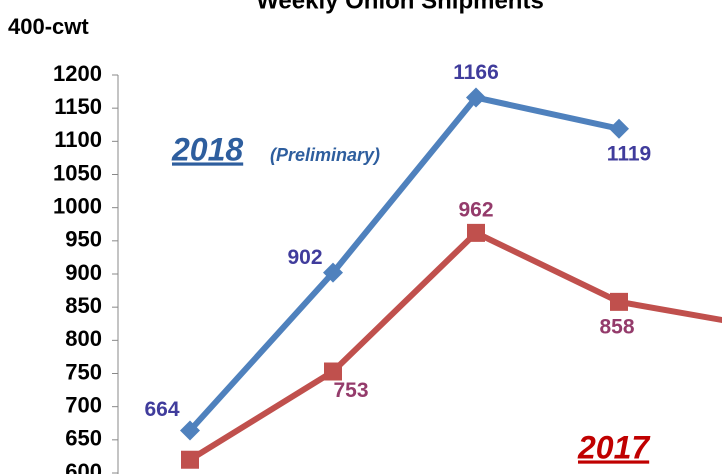 The width and height of the screenshot is (722, 474). Describe the element at coordinates (475, 209) in the screenshot. I see `data-label: 962` at that location.